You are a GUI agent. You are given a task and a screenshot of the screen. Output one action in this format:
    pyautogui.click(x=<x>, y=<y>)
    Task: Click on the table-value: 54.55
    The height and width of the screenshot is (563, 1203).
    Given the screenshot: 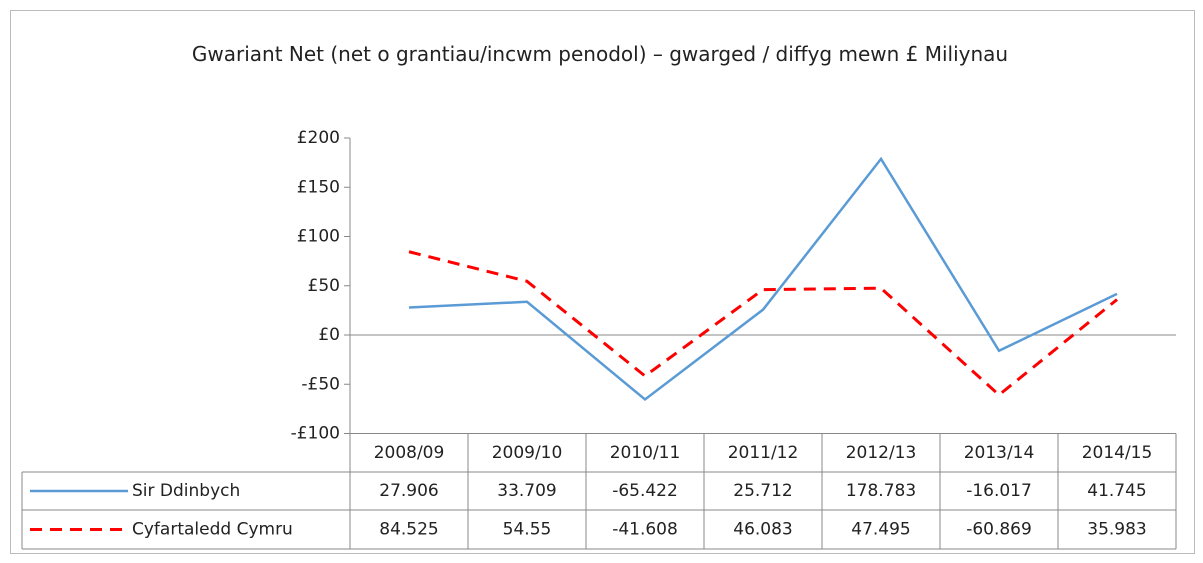 What is the action you would take?
    pyautogui.click(x=527, y=530)
    